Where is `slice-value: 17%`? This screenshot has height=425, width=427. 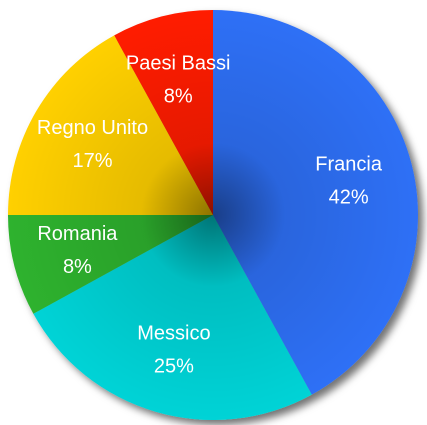 slice-value: 17% is located at coordinates (92, 161).